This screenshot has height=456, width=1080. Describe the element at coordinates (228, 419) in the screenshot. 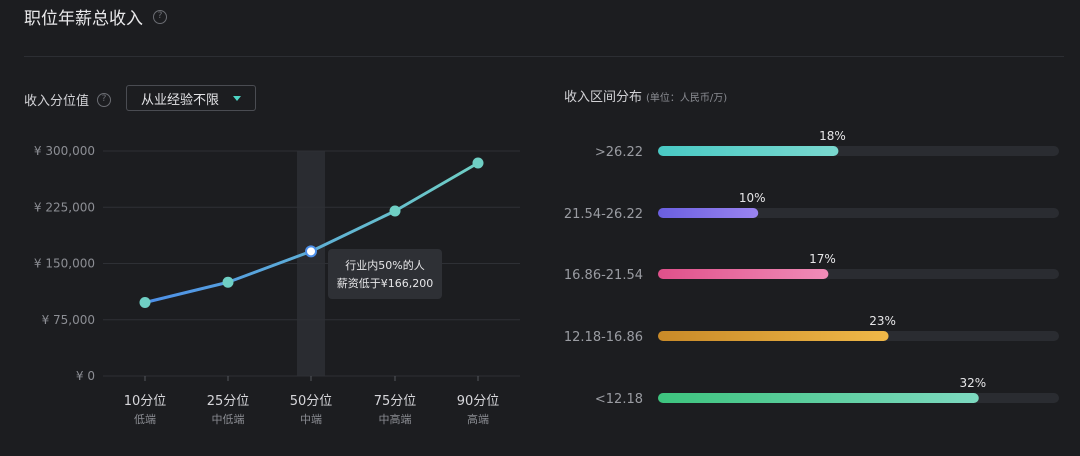

I see `x-tick-sublabel: 中低端` at that location.